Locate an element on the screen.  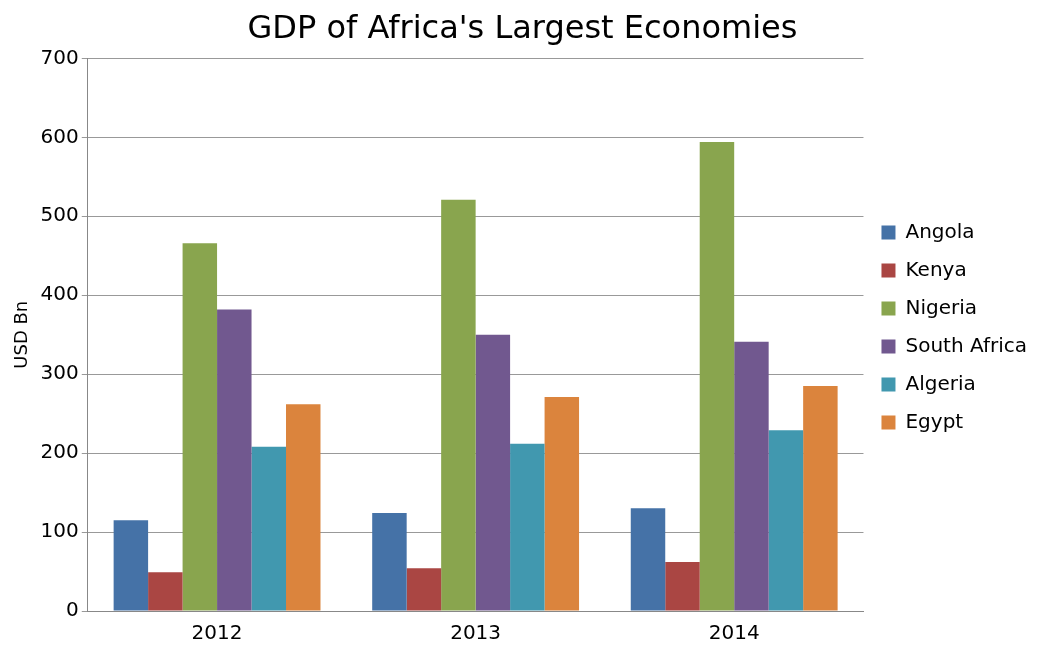
legend-label: Kenya is located at coordinates (936, 268).